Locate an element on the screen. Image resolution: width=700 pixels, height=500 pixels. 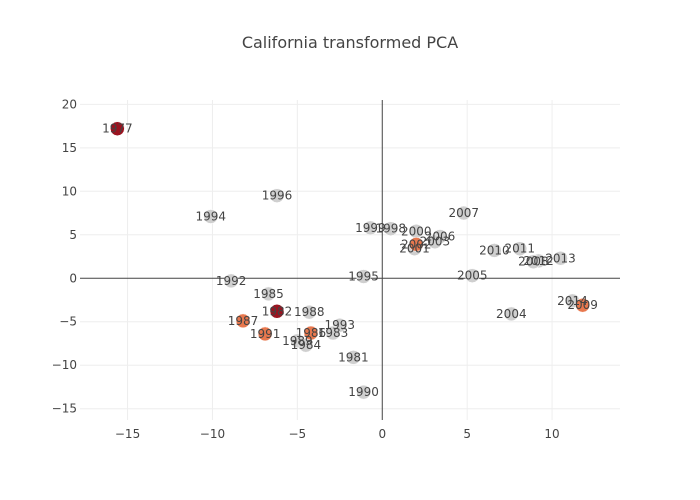
point-label: 2001 is located at coordinates (414, 249).